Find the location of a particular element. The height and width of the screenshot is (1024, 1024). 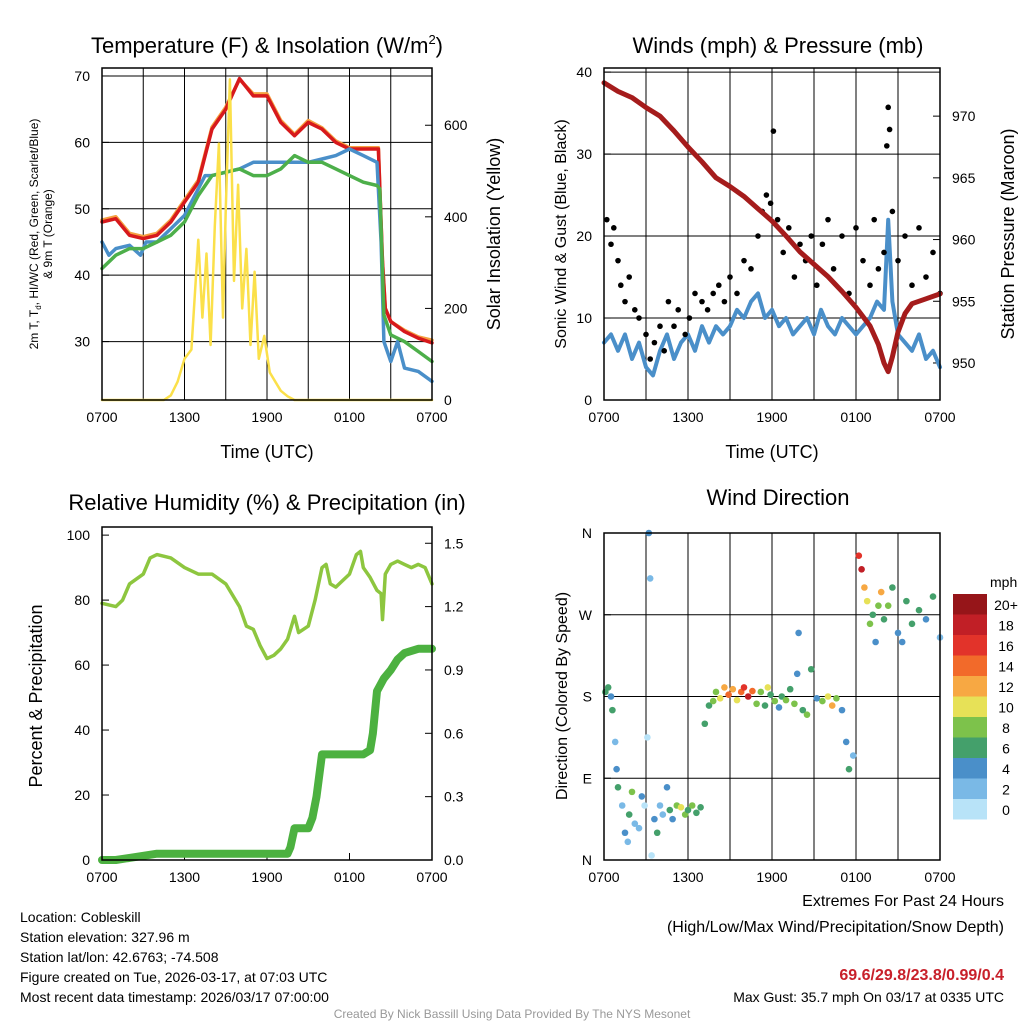

y-tick-label: W is located at coordinates (586, 615).